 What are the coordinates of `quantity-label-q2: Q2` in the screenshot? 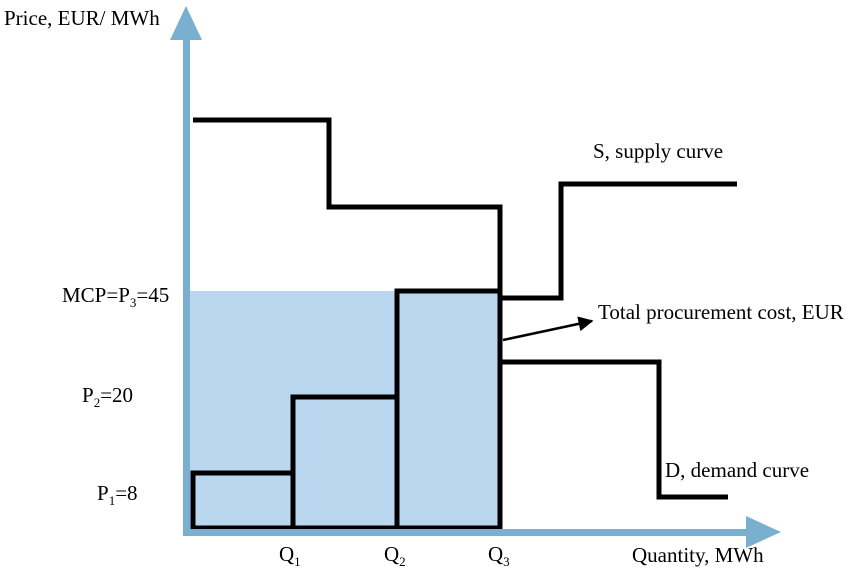 It's located at (395, 555).